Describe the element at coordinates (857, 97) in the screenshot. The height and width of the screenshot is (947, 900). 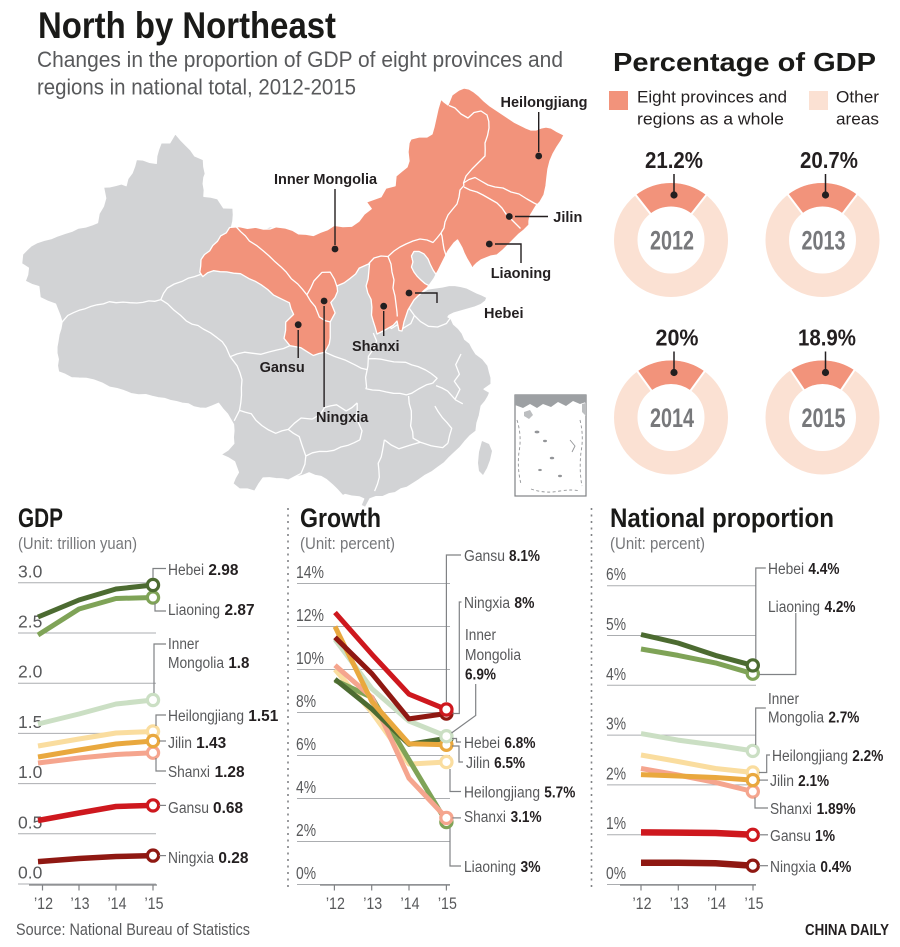
I see `svg-text: Other` at that location.